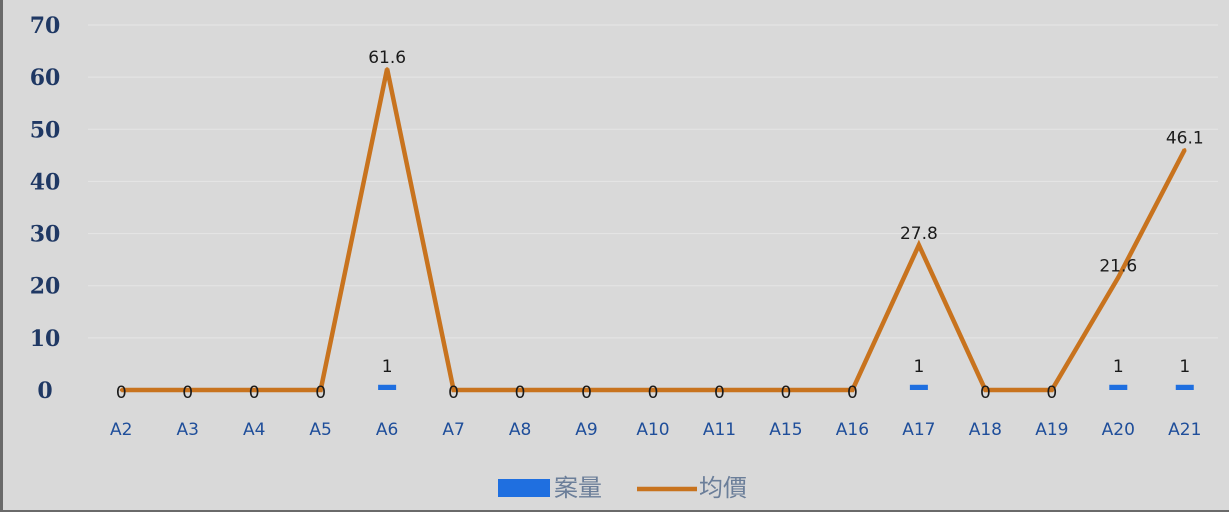 The image size is (1229, 512). What do you see at coordinates (45, 235) in the screenshot?
I see `y-tick-label: 30` at bounding box center [45, 235].